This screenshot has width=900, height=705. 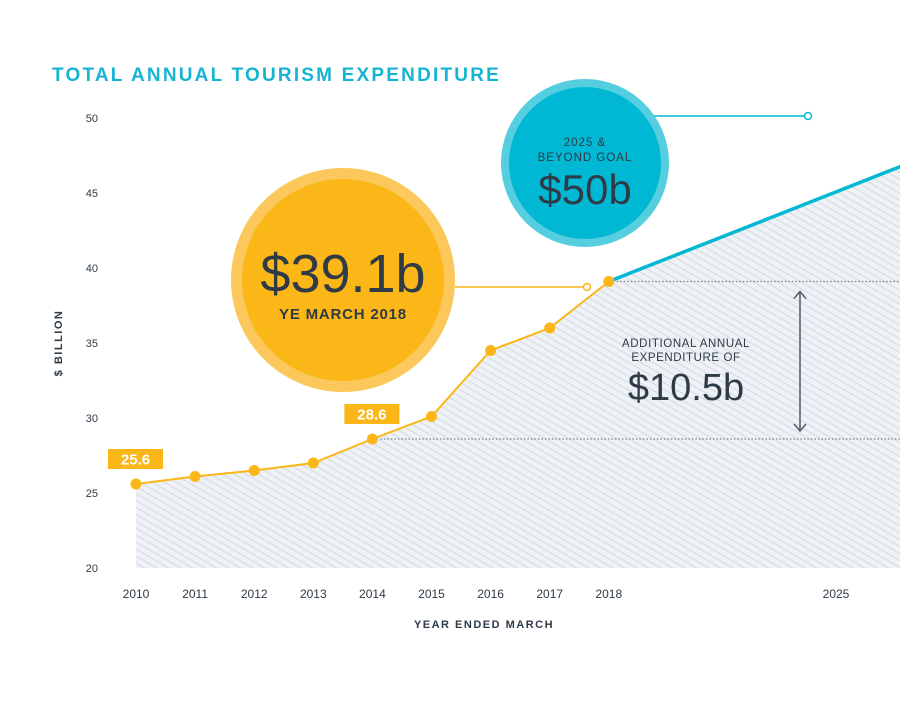 What do you see at coordinates (92, 269) in the screenshot?
I see `y-tick-label: 40` at bounding box center [92, 269].